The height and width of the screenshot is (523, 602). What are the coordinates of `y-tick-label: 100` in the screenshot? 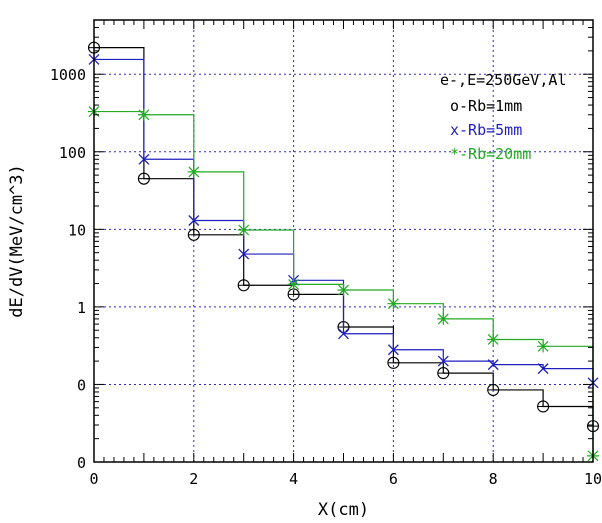 It's located at (72, 153).